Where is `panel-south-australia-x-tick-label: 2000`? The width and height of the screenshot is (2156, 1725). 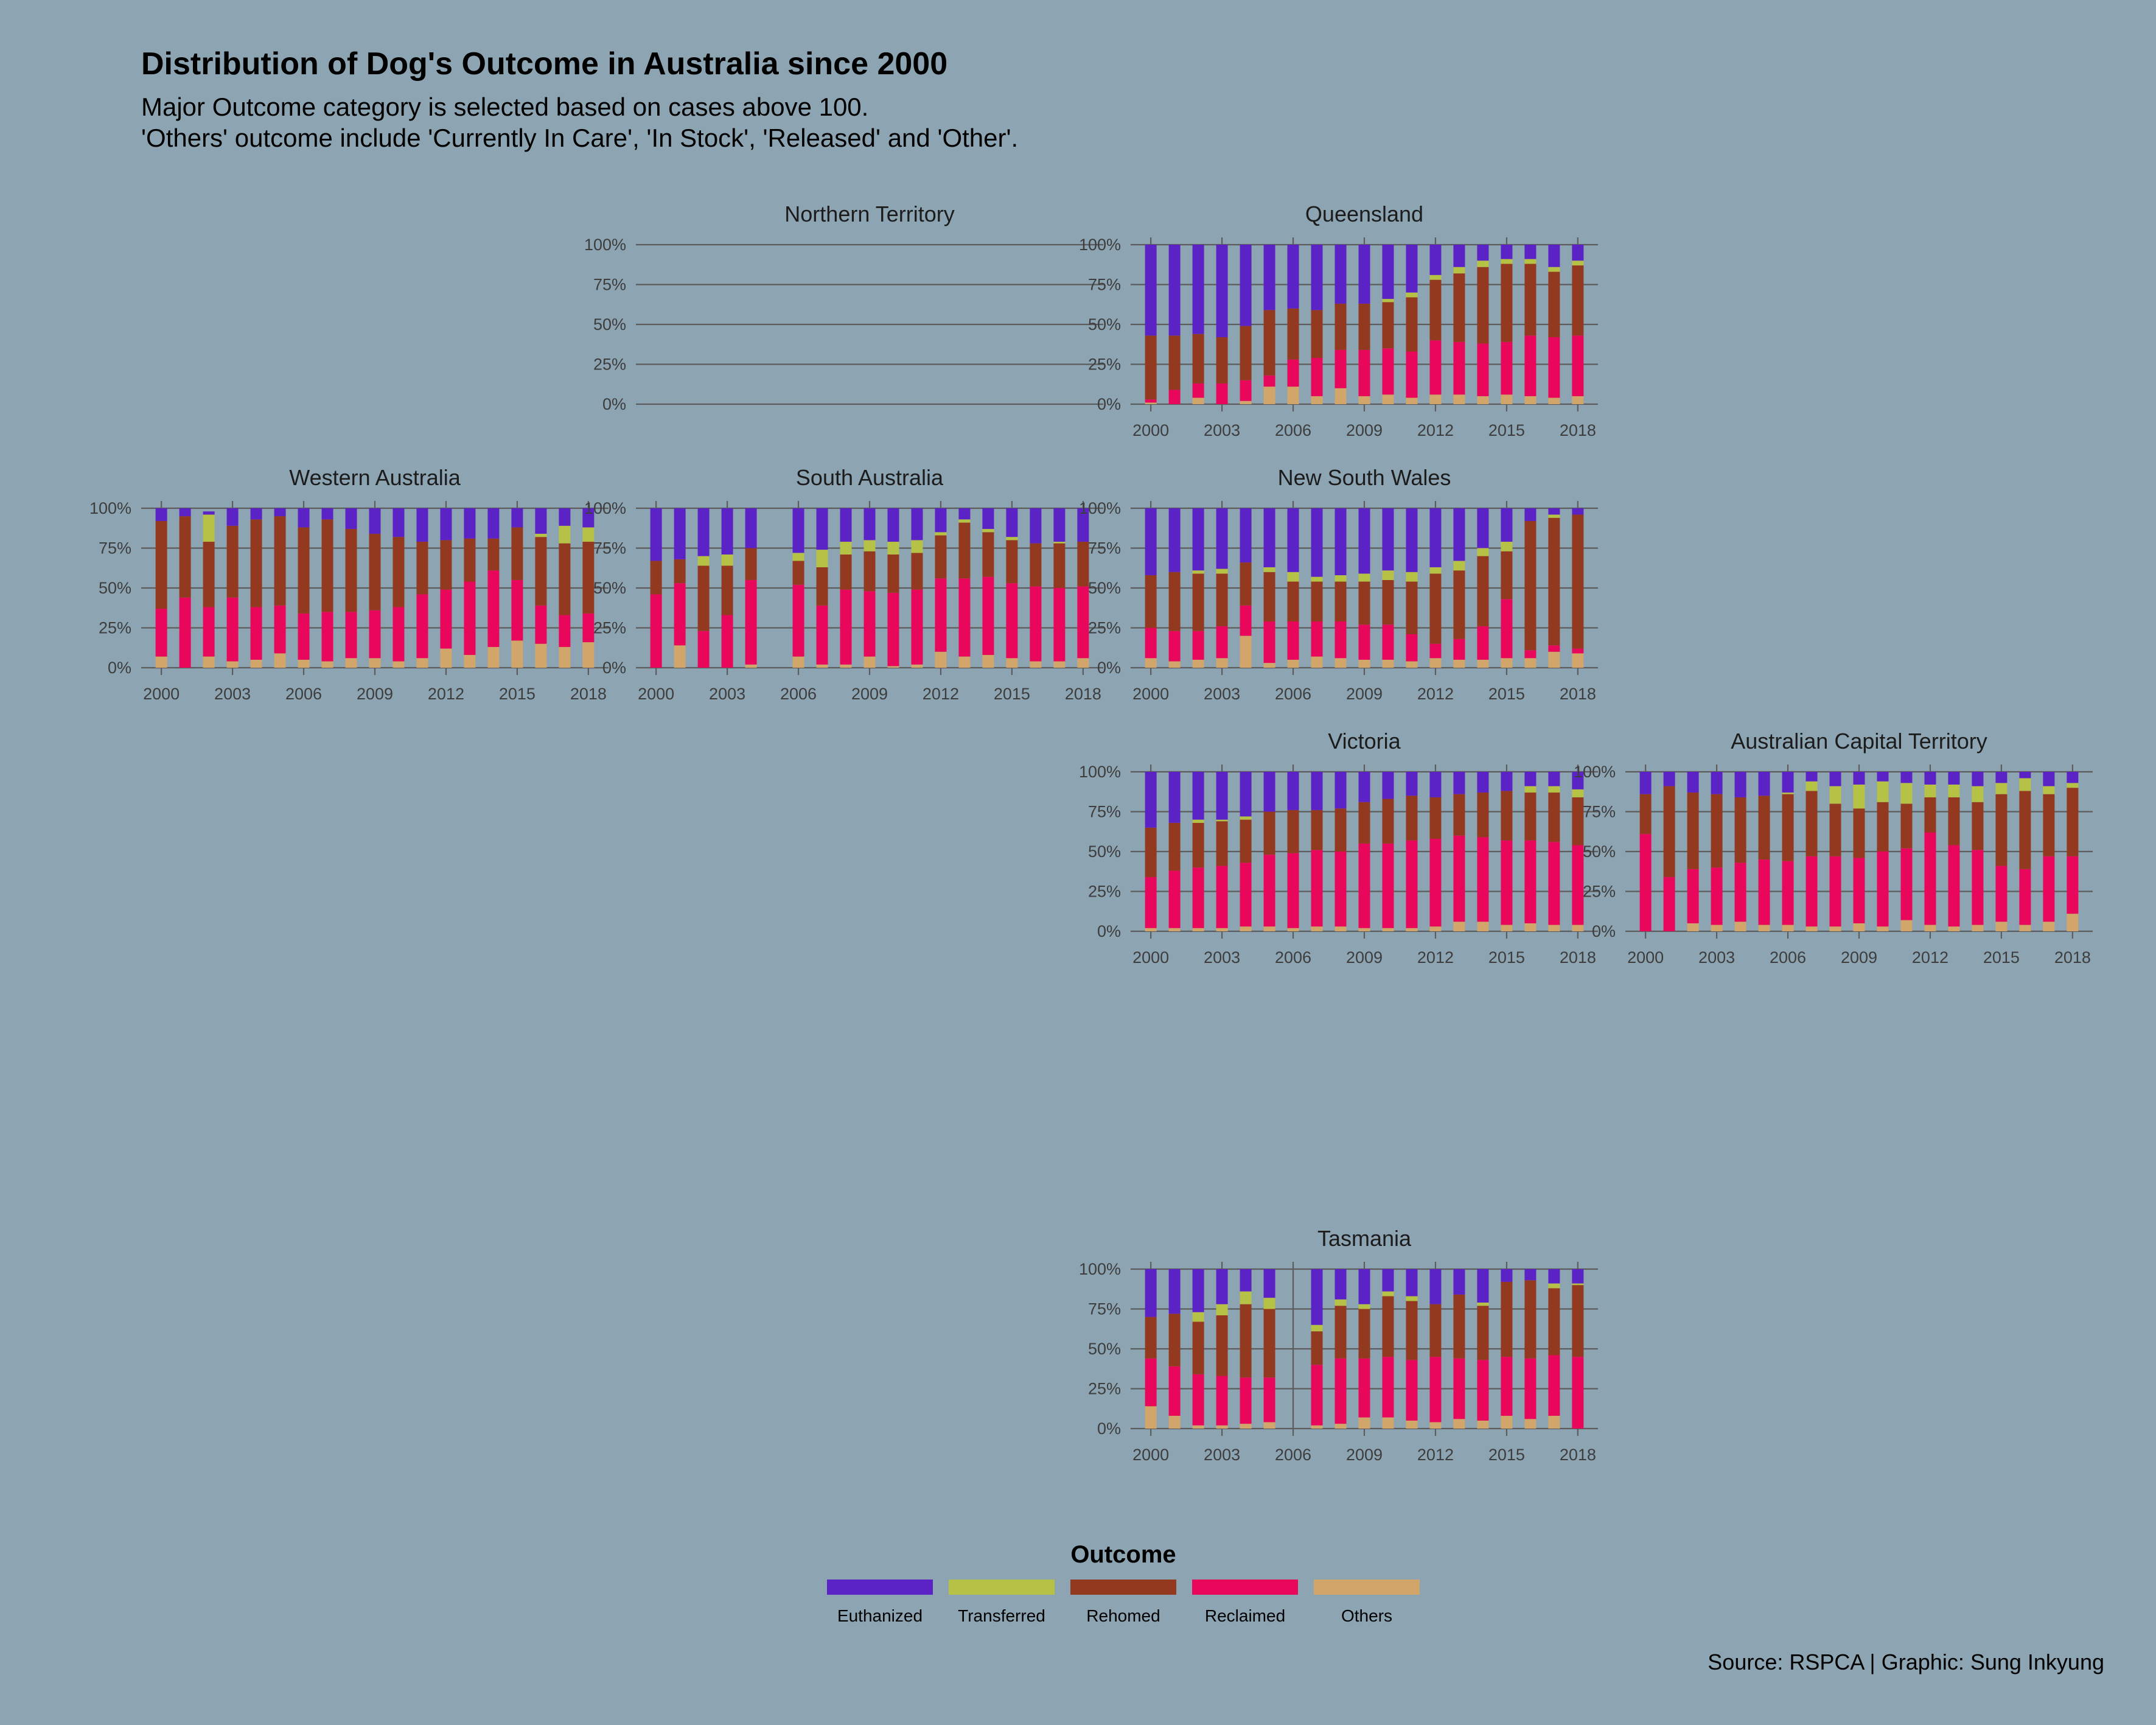 panel-south-australia-x-tick-label: 2000 is located at coordinates (656, 694).